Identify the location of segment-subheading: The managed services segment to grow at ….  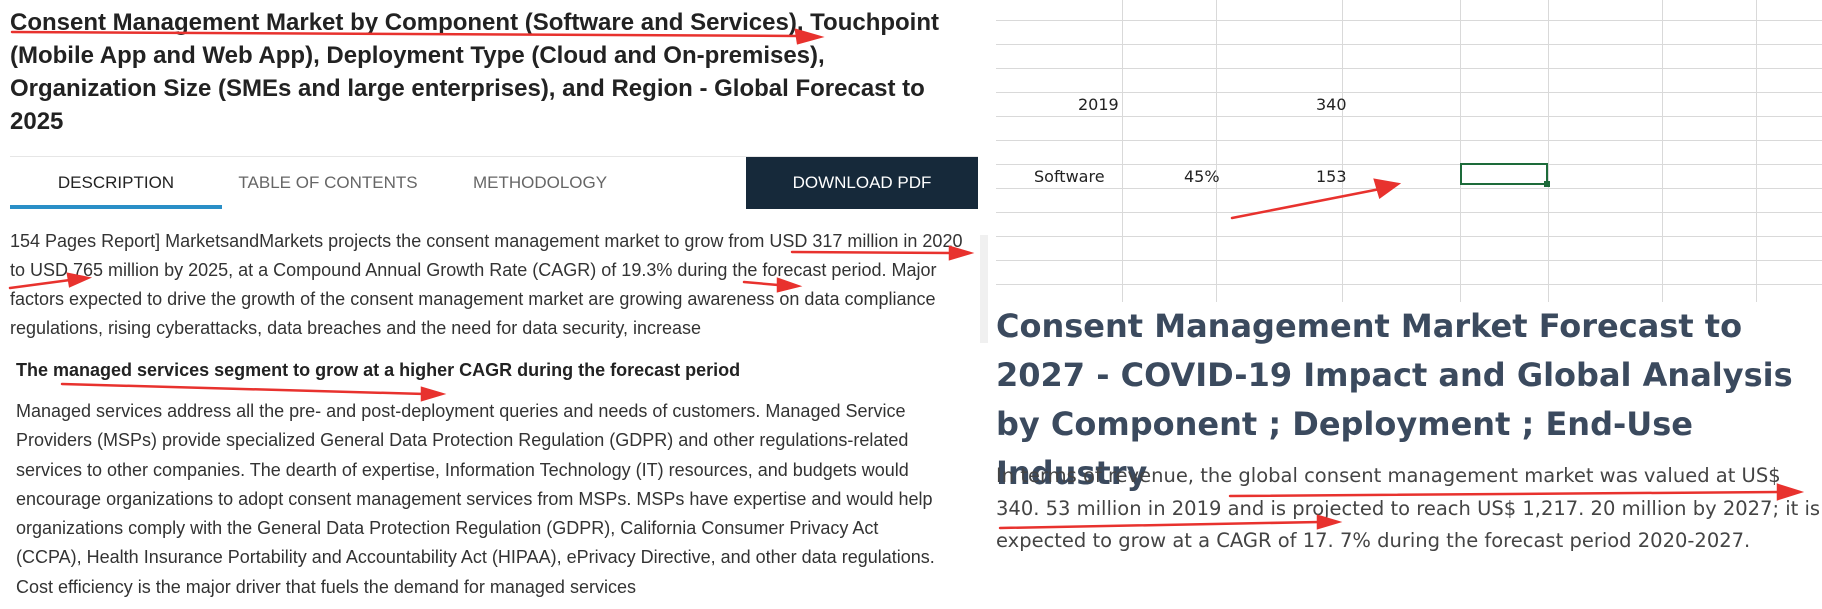
(378, 370).